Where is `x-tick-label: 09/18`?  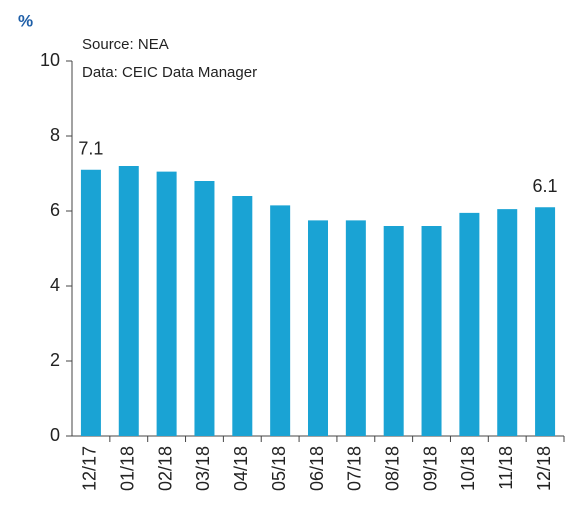 x-tick-label: 09/18 is located at coordinates (430, 468).